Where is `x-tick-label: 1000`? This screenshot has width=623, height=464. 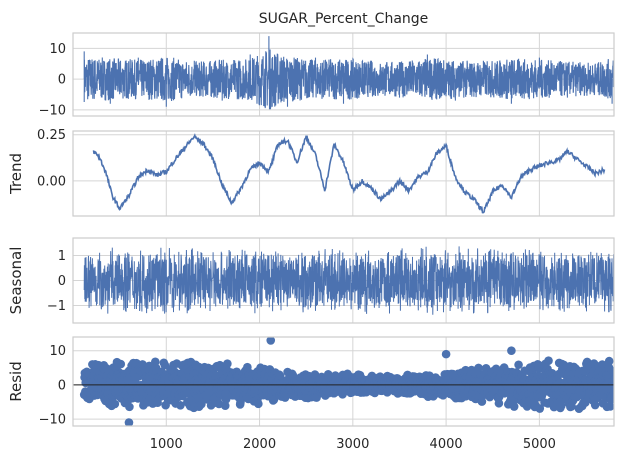 x-tick-label: 1000 is located at coordinates (166, 444).